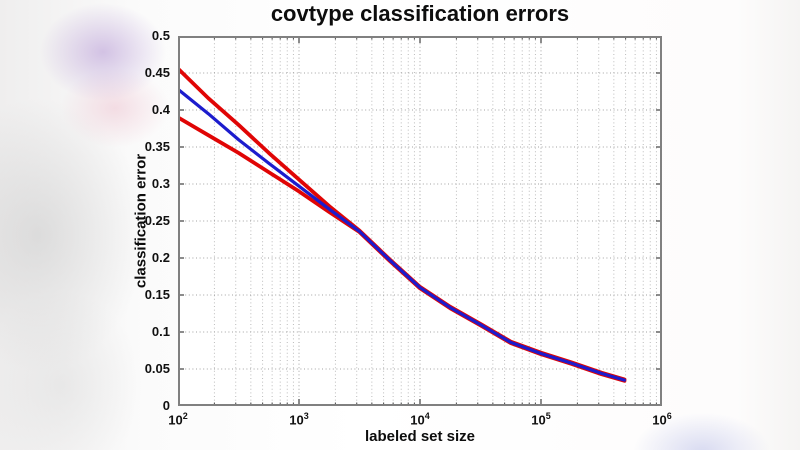 Image resolution: width=800 pixels, height=450 pixels. Describe the element at coordinates (420, 13) in the screenshot. I see `chart-title: covtype classification errors` at that location.